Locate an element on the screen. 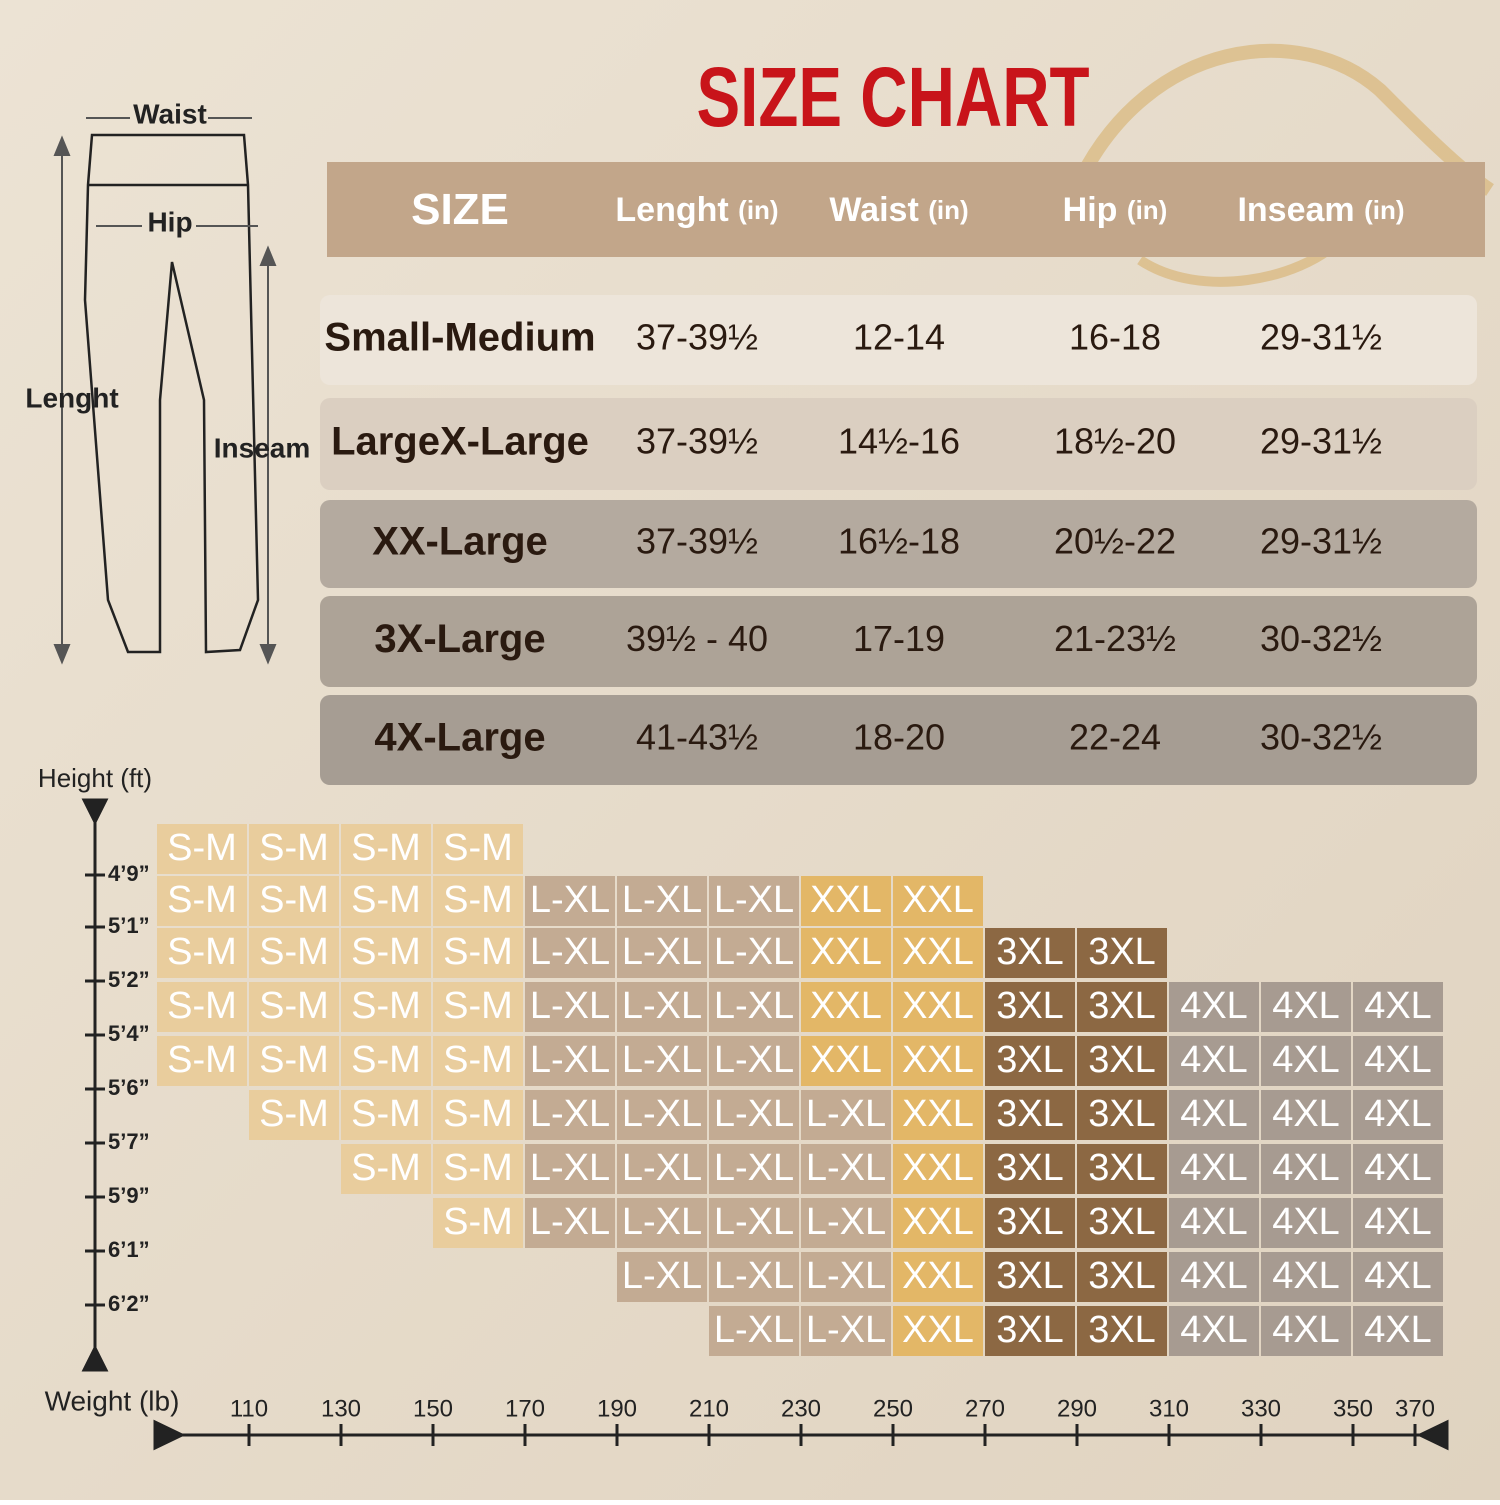 The height and width of the screenshot is (1505, 1500). header-name: Lenght is located at coordinates (671, 210).